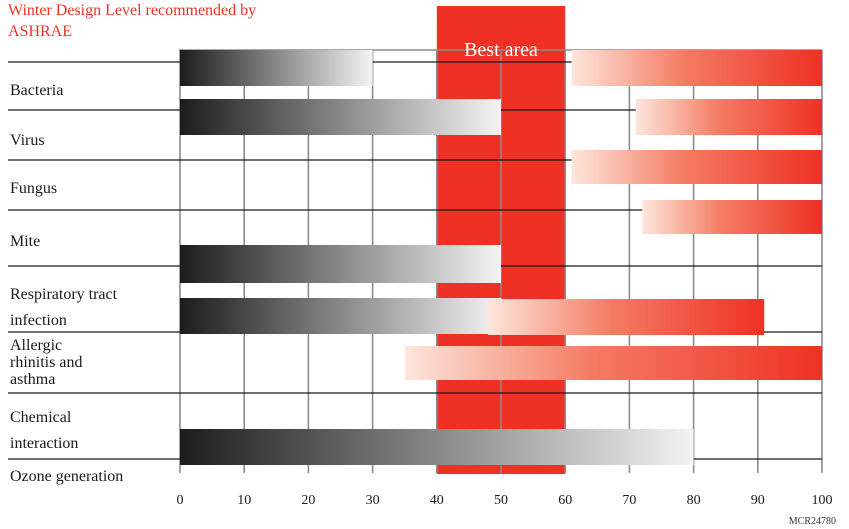  Describe the element at coordinates (32, 379) in the screenshot. I see `category-label: asthma` at that location.